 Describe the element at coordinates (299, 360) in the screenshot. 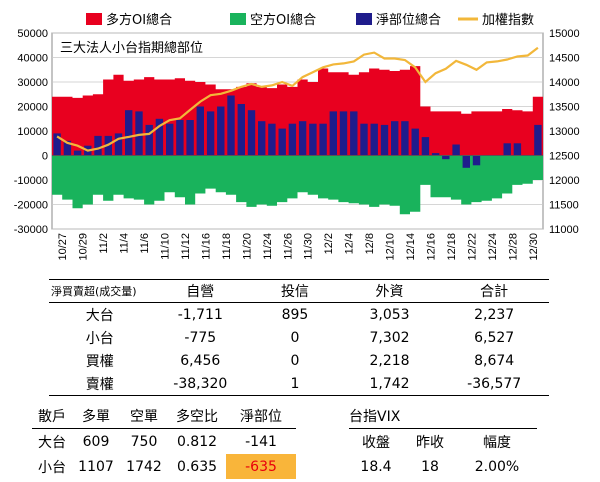

I see `net-trade-row: 買權 6,456 0 2,218 8,674` at that location.